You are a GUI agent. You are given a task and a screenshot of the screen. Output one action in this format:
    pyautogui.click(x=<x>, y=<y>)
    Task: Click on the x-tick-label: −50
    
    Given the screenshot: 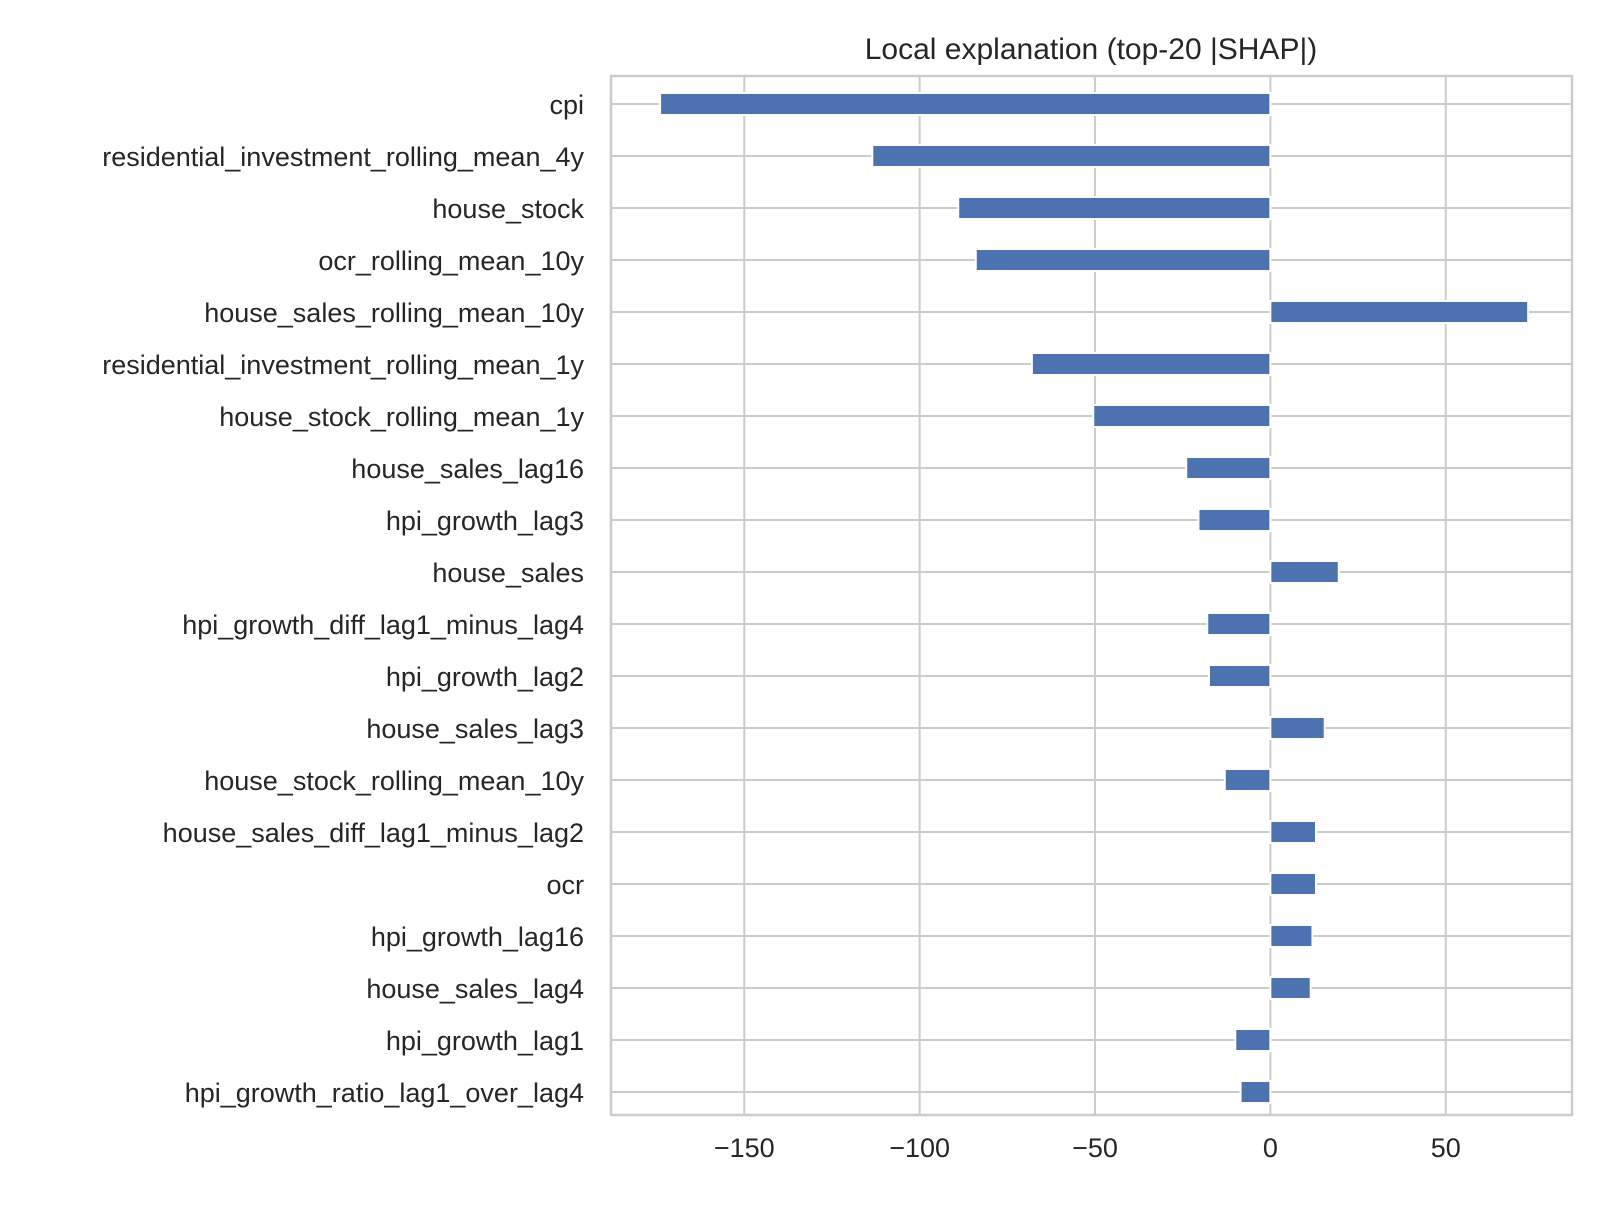 What is the action you would take?
    pyautogui.click(x=1095, y=1148)
    